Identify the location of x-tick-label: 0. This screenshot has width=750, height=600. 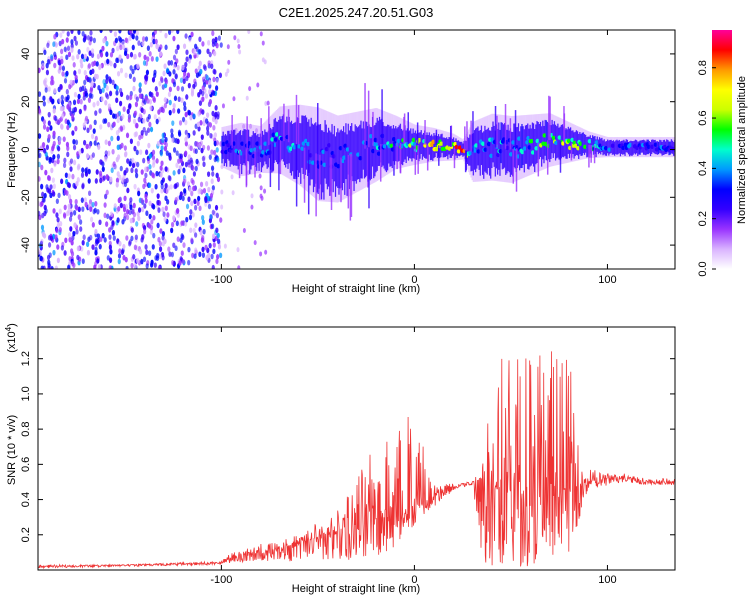
(414, 580).